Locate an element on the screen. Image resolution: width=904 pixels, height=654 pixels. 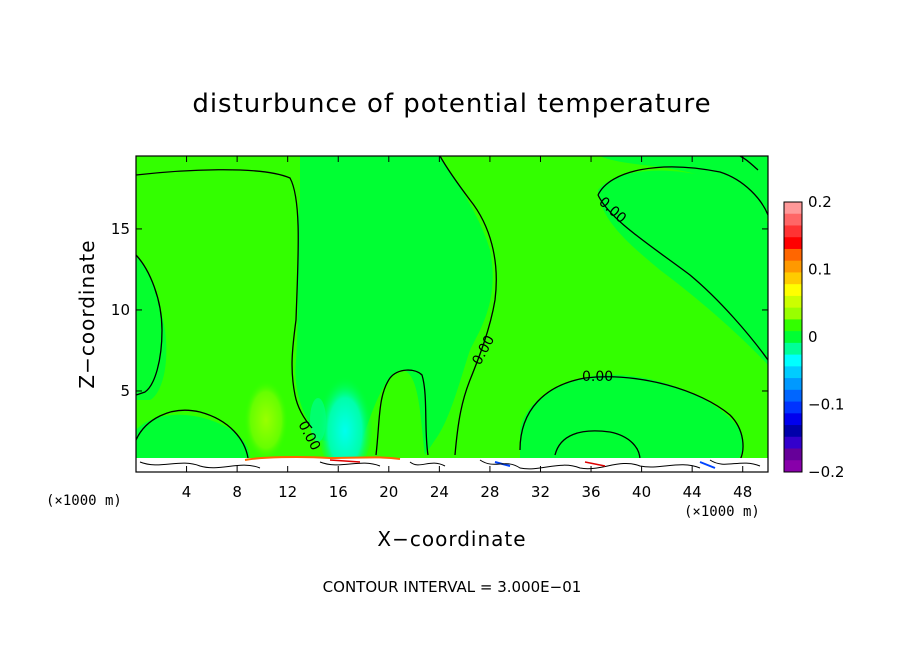
blob-lime is located at coordinates (266, 420).